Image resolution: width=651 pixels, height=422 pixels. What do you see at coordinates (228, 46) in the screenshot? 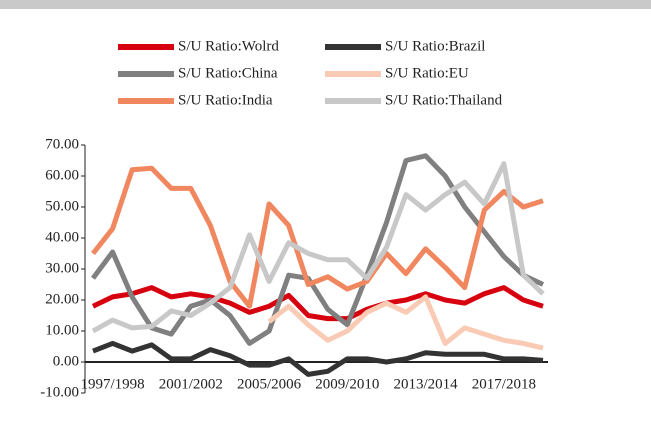
I see `legend-label: S/U Ratio:Wolrd` at bounding box center [228, 46].